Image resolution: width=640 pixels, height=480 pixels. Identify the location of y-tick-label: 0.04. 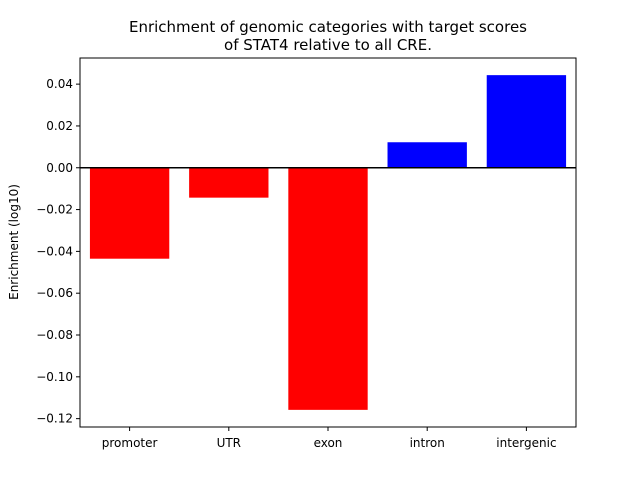
(59, 84).